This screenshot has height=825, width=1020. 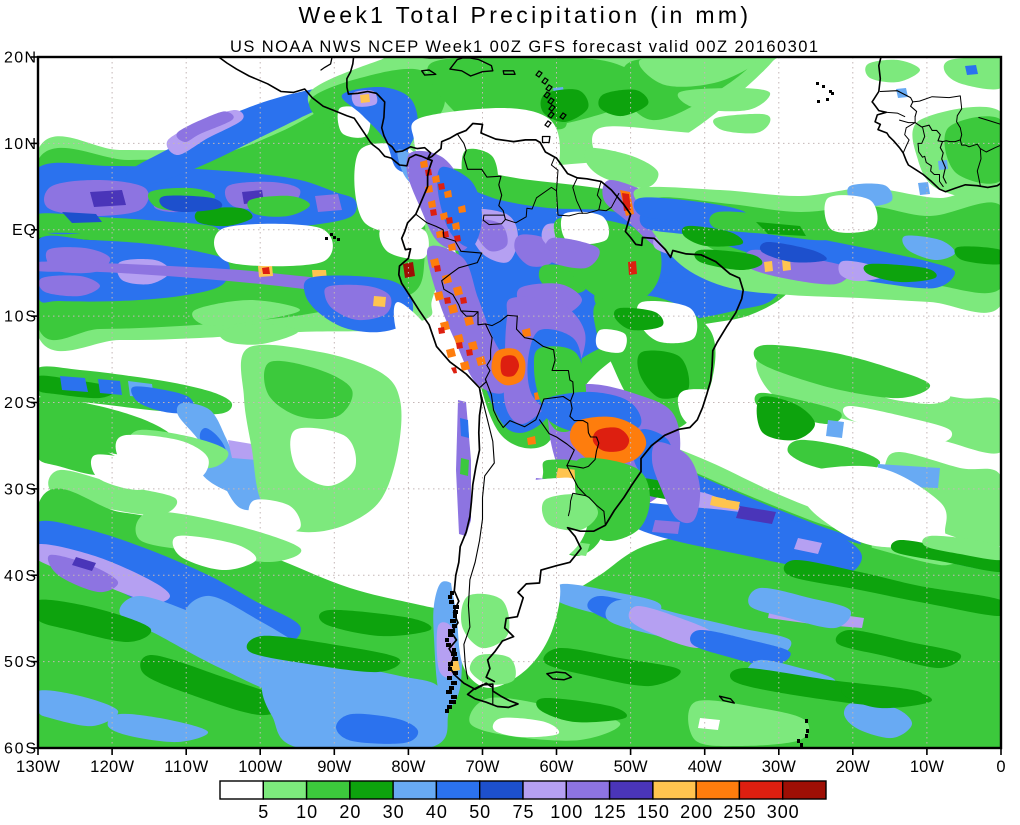 What do you see at coordinates (24, 230) in the screenshot?
I see `svg-text: EQ` at bounding box center [24, 230].